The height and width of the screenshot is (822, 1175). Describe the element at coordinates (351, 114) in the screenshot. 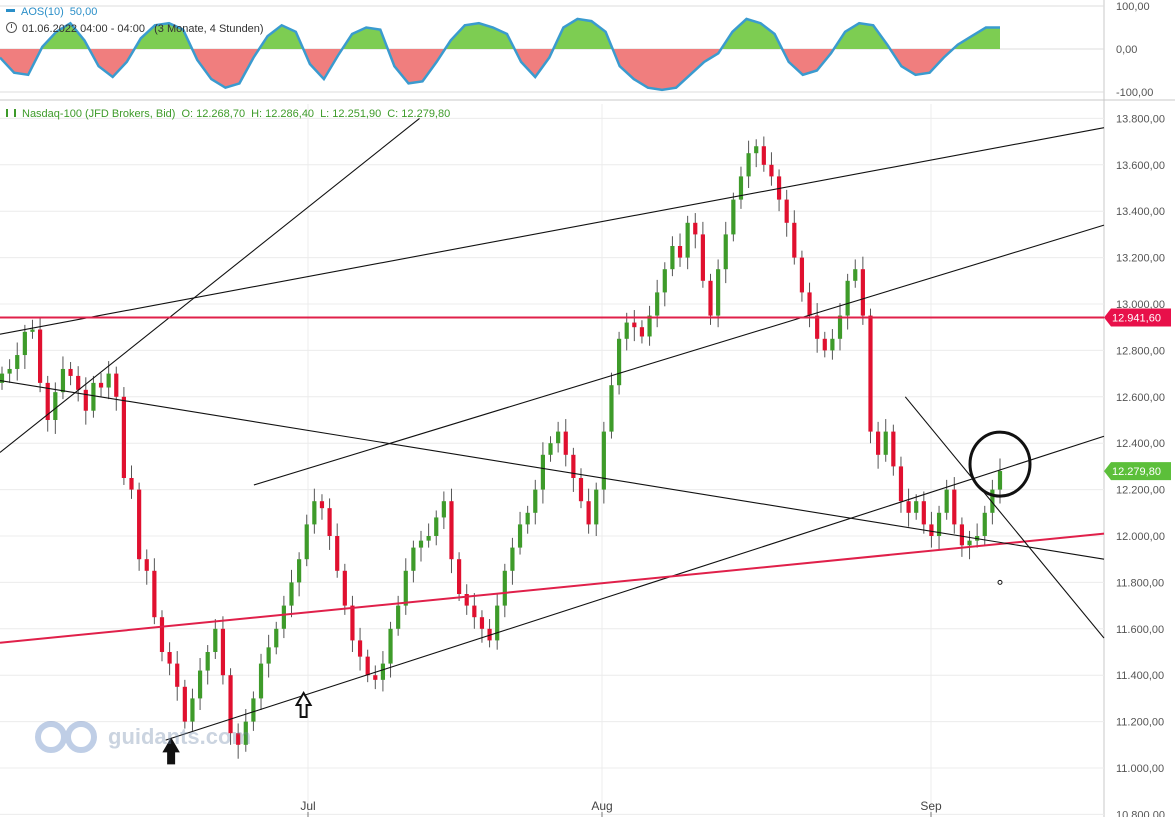

I see `ohlc-low: L: 12.251,90` at that location.